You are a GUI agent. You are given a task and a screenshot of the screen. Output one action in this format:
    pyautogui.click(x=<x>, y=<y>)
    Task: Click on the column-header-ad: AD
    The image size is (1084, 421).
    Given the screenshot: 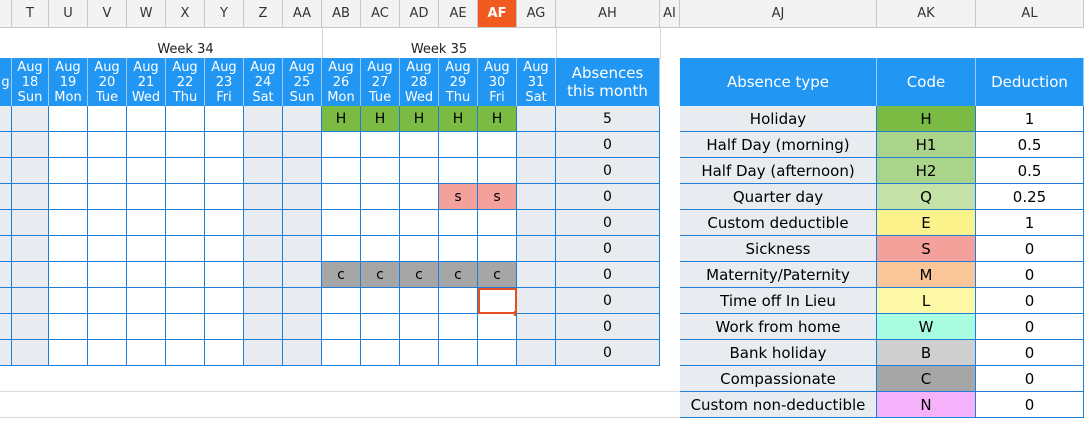 What is the action you would take?
    pyautogui.click(x=419, y=14)
    